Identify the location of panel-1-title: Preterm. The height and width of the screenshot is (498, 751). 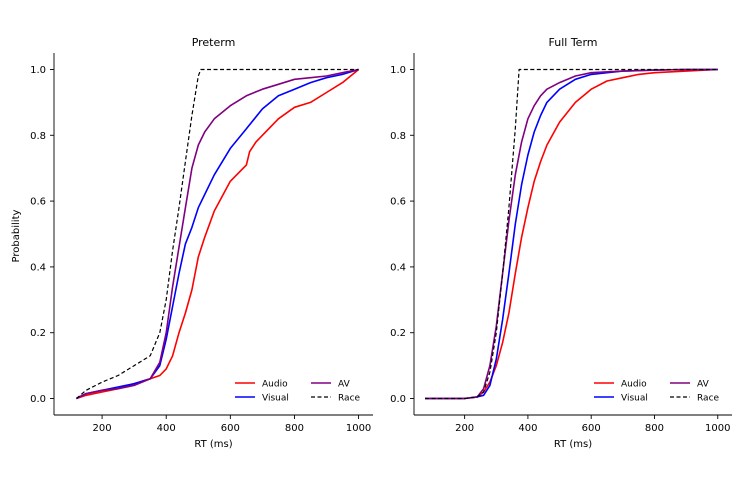
(214, 42).